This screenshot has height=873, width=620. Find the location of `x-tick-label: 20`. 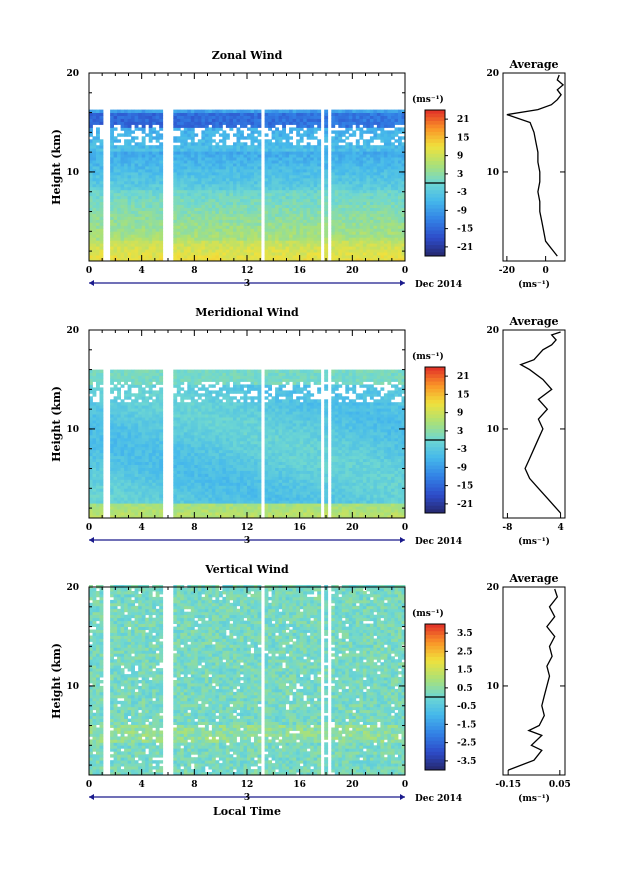

x-tick-label: 20 is located at coordinates (352, 271).